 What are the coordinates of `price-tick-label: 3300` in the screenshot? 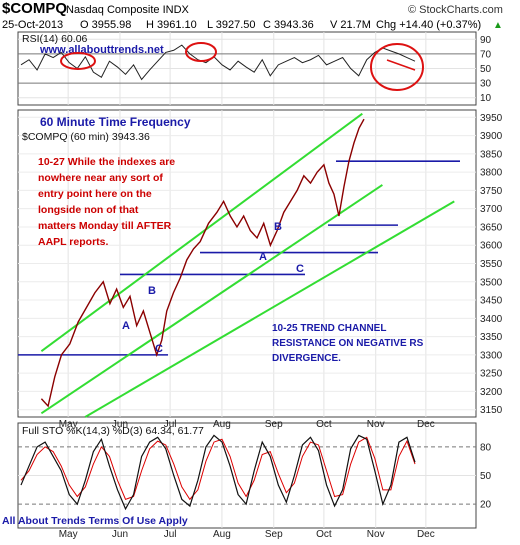 It's located at (491, 355).